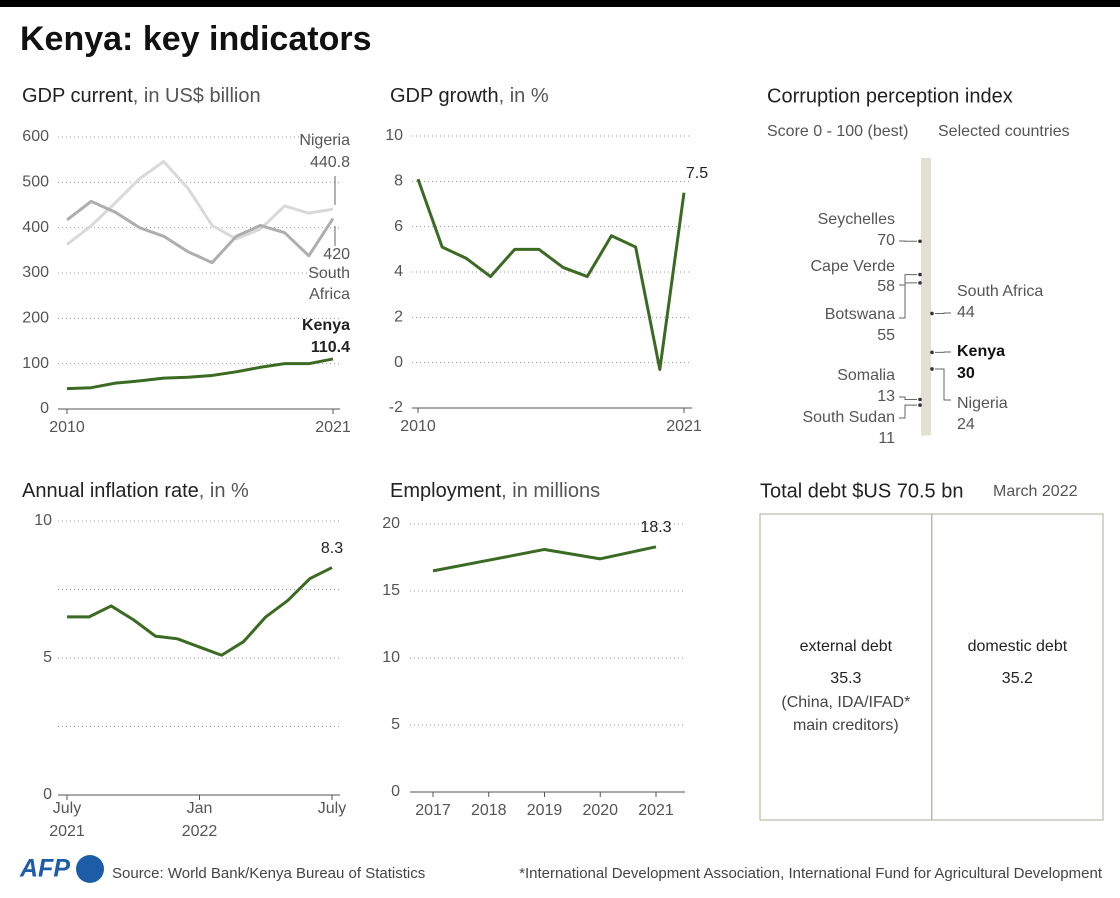 The height and width of the screenshot is (898, 1120). Describe the element at coordinates (90, 869) in the screenshot. I see `logo-dot` at that location.